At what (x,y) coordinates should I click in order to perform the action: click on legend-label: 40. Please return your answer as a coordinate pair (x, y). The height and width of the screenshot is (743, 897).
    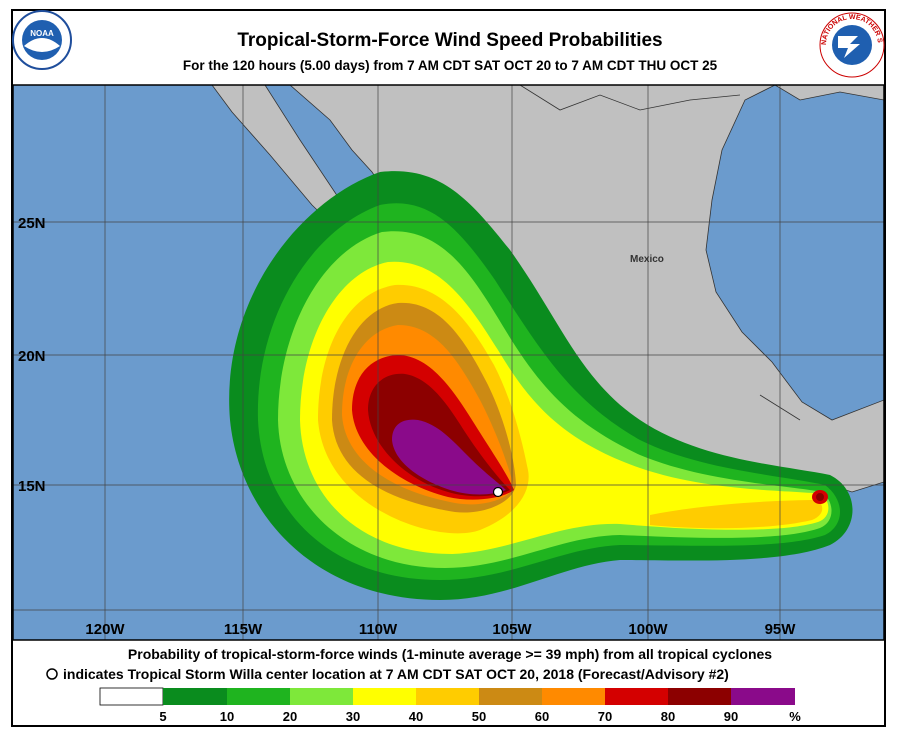
    Looking at the image, I should click on (416, 716).